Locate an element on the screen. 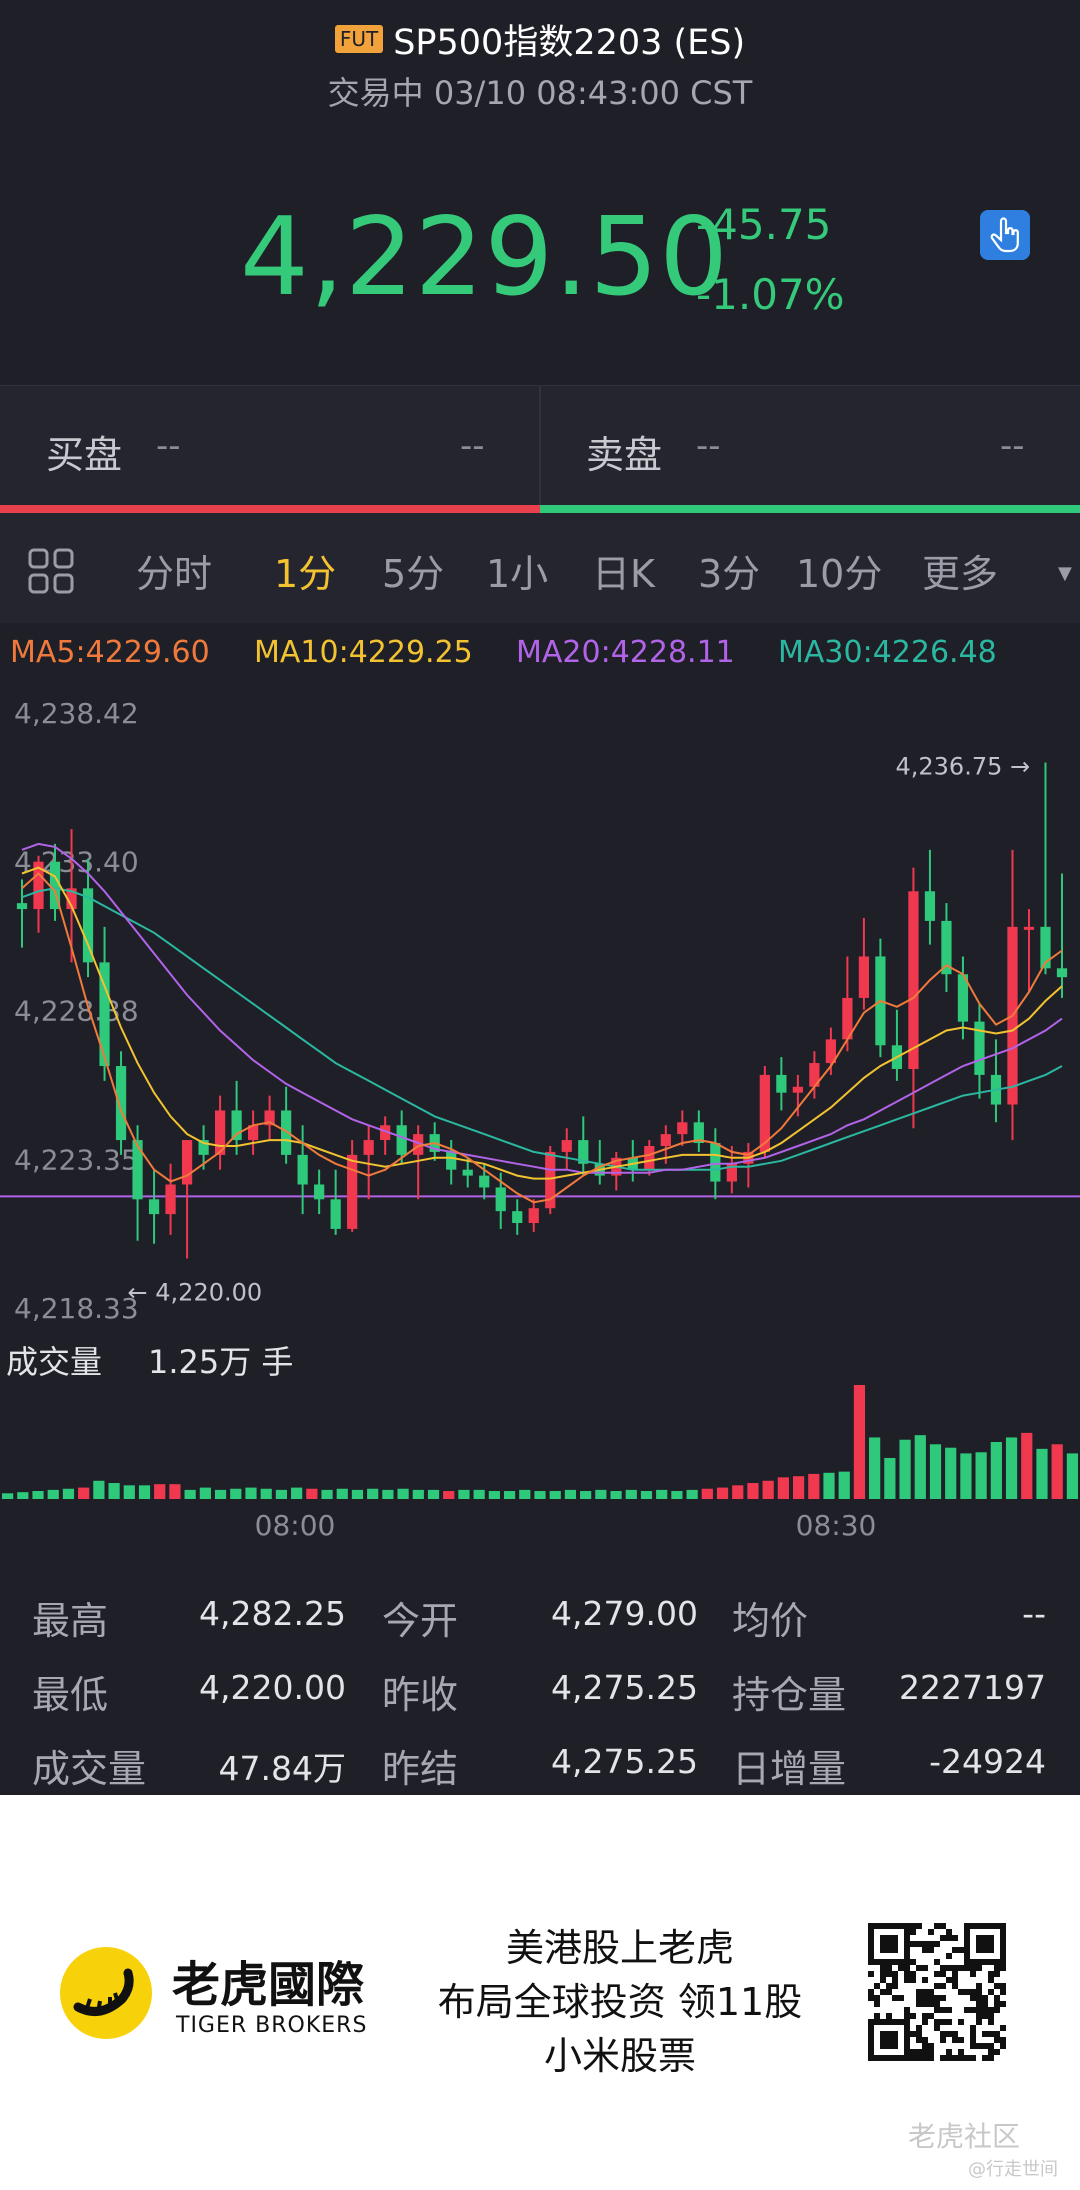 This screenshot has width=1080, height=2190. tab-10min: 10分 is located at coordinates (839, 574).